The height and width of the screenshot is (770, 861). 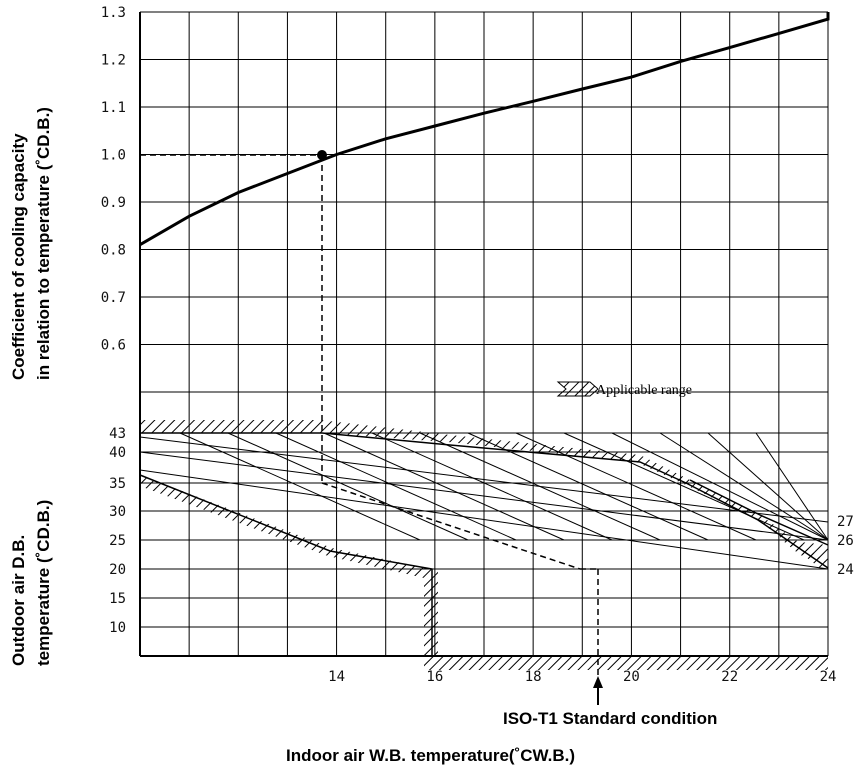 What do you see at coordinates (729, 677) in the screenshot?
I see `x-tick-label: 22` at bounding box center [729, 677].